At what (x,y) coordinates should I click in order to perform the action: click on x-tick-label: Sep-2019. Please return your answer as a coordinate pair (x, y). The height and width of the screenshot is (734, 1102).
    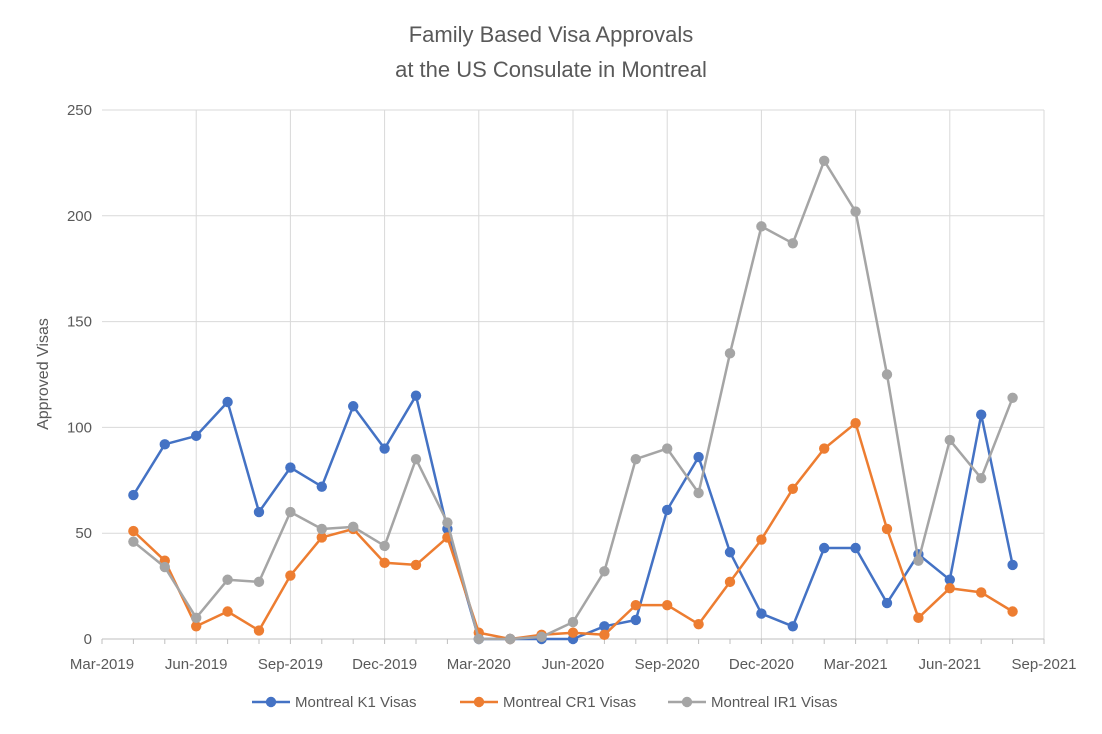
    Looking at the image, I should click on (290, 664).